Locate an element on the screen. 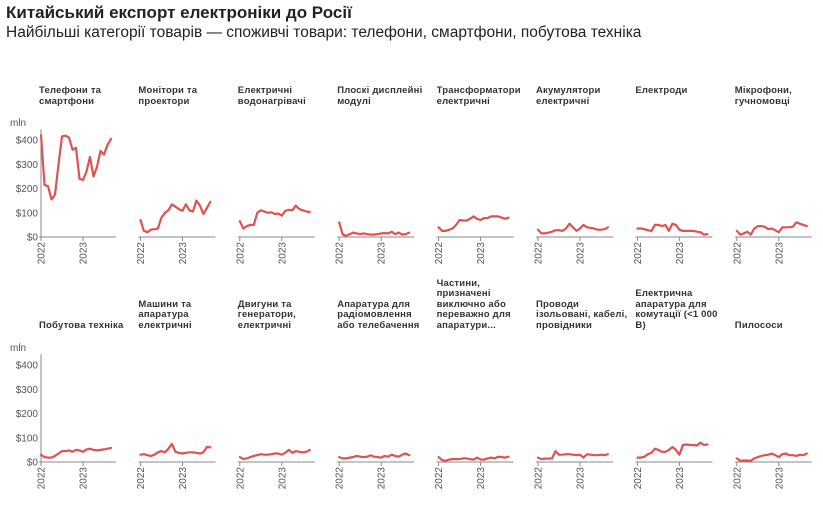  panel-title: Побутова техніка is located at coordinates (81, 325).